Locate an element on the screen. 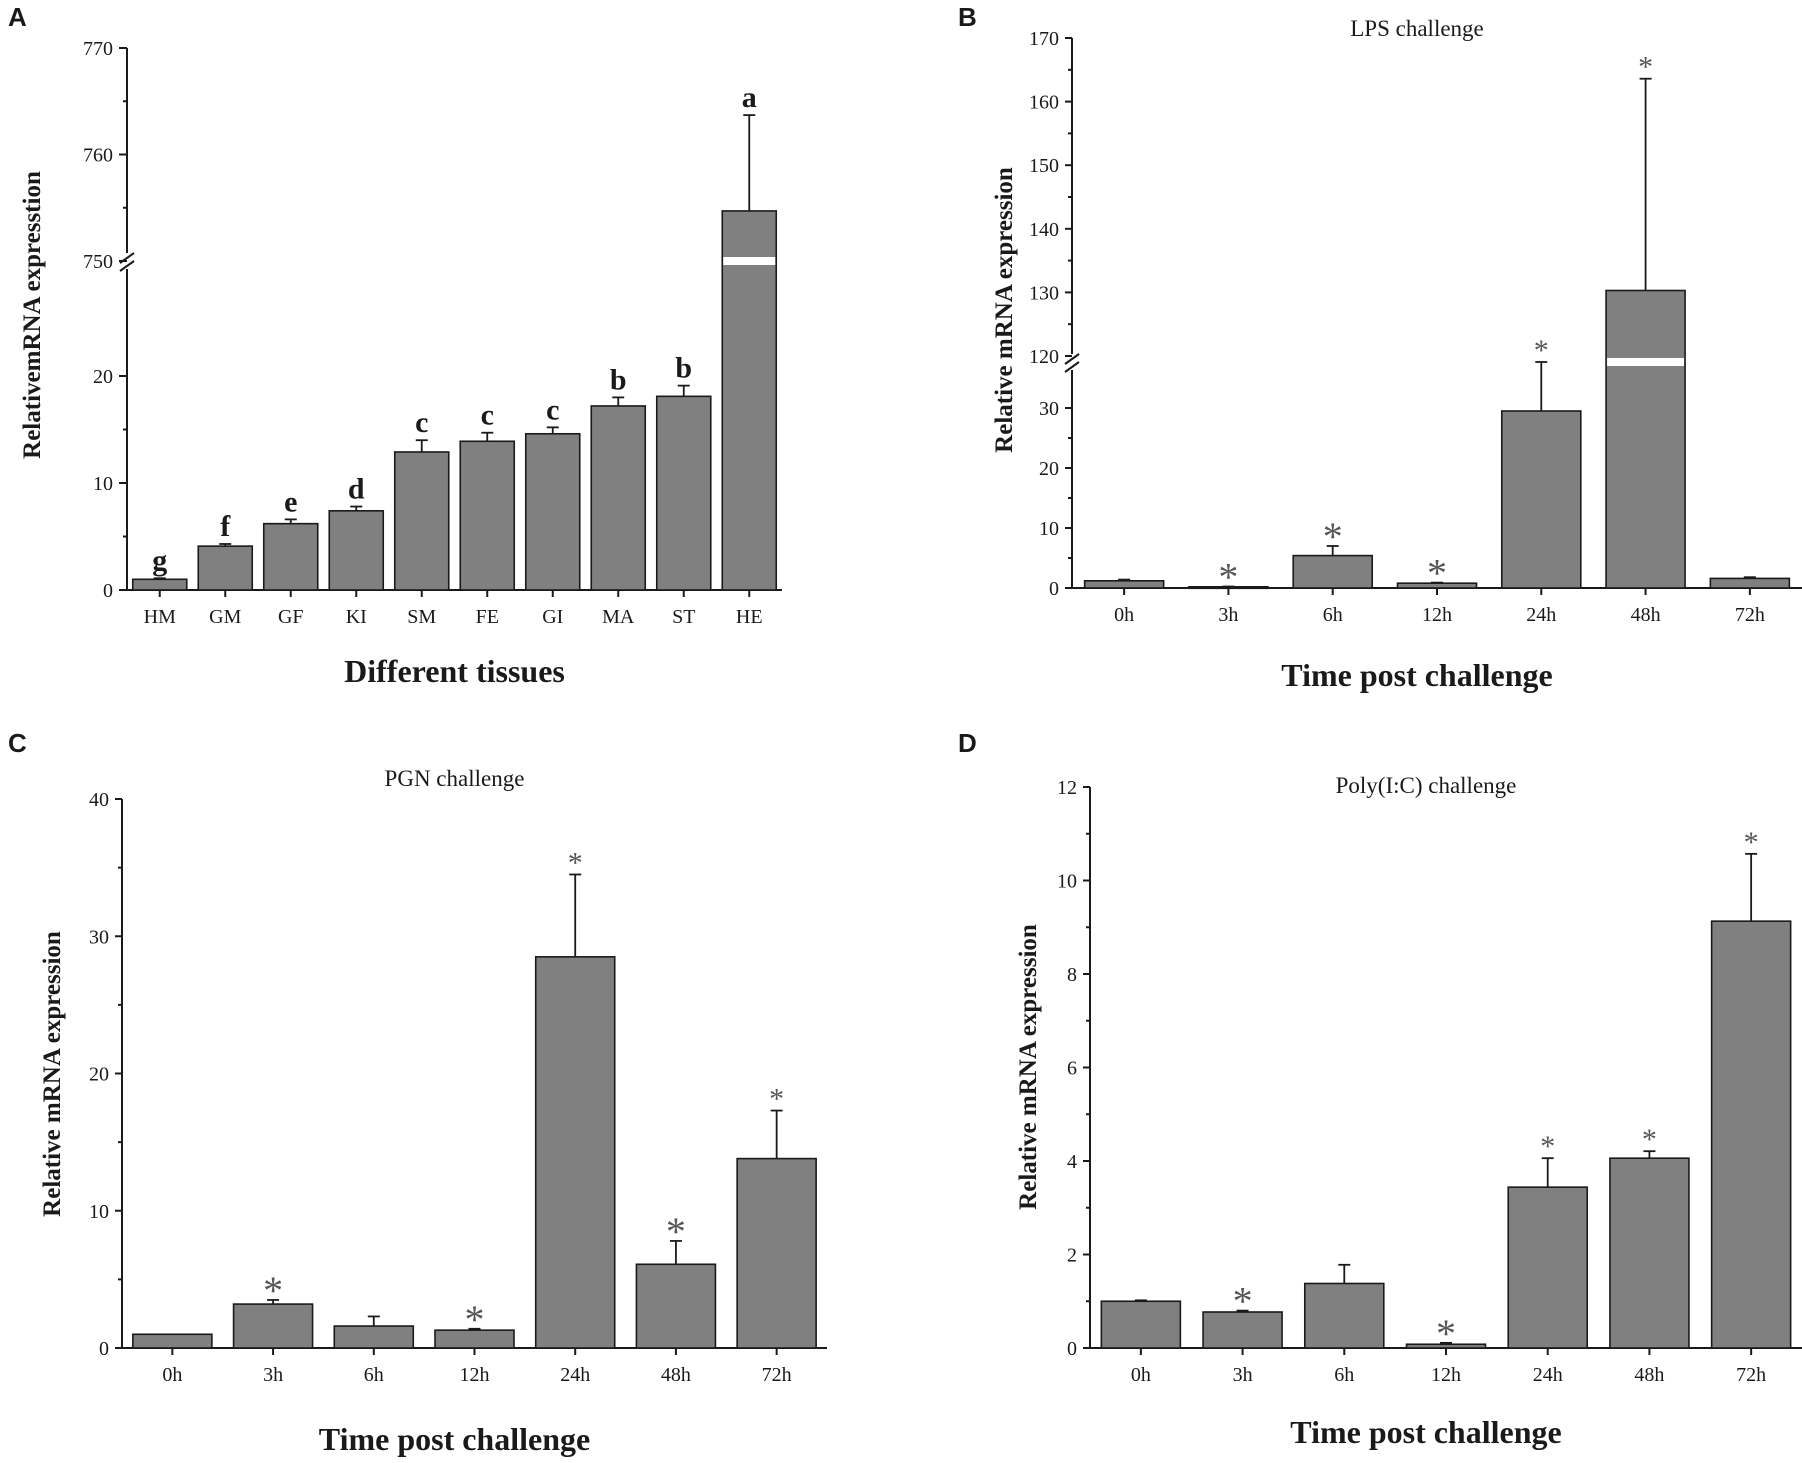 The width and height of the screenshot is (1802, 1463). x-tick-label: 72h is located at coordinates (777, 1375).